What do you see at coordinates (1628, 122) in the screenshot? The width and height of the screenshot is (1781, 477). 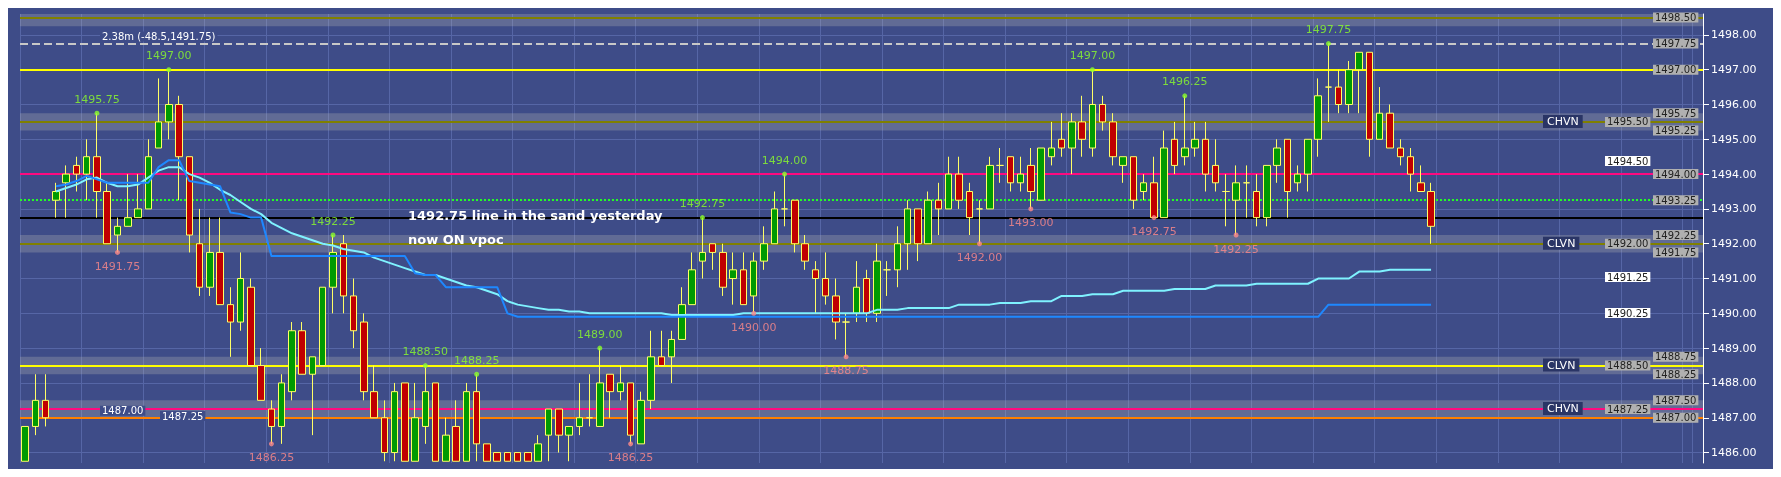 I see `annotation: 1495.50` at bounding box center [1628, 122].